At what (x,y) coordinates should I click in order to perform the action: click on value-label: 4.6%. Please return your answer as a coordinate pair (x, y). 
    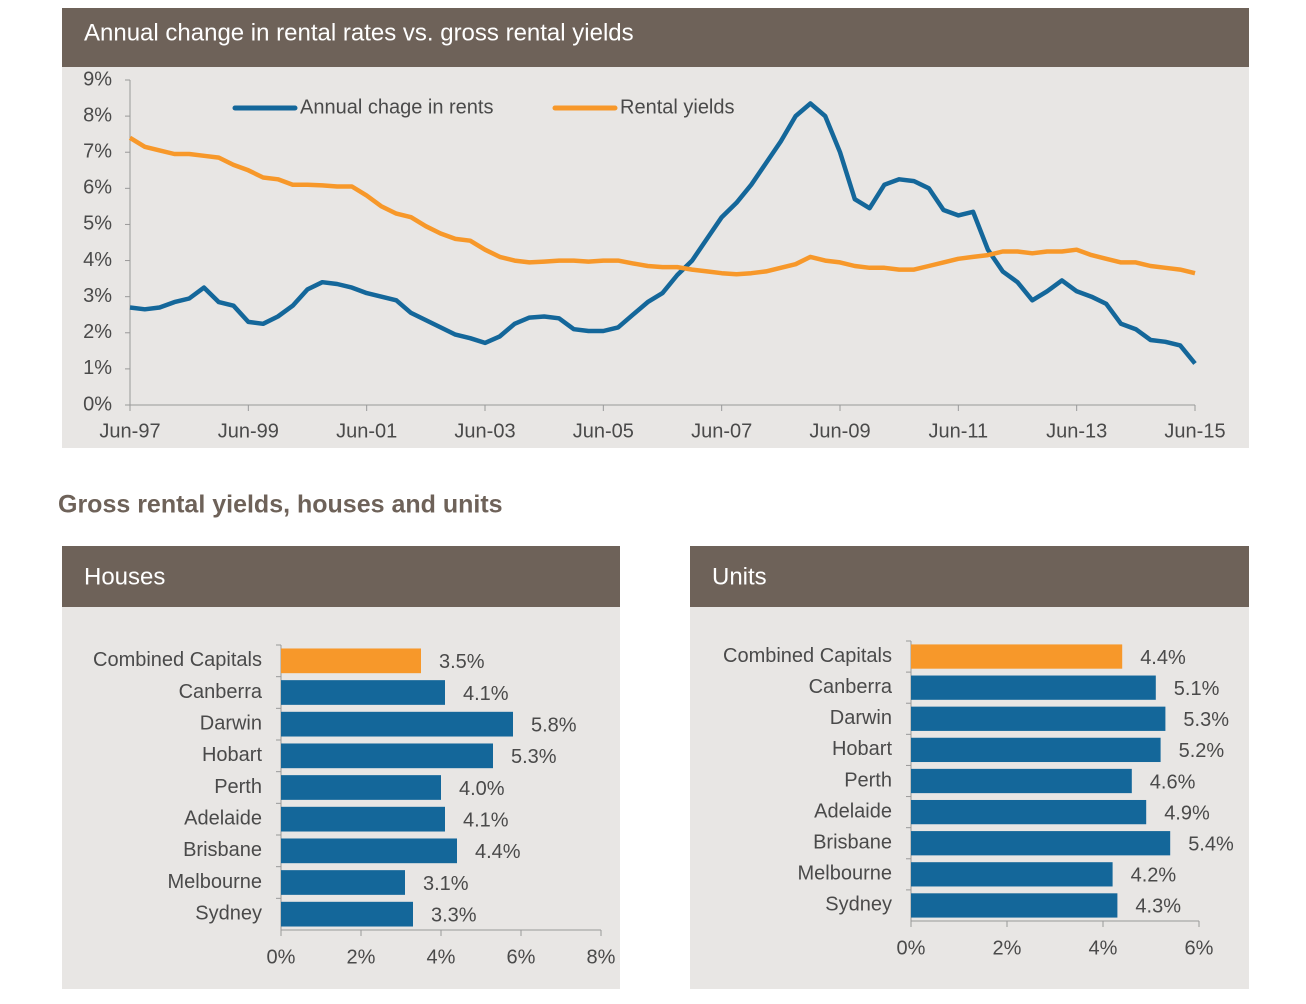
    Looking at the image, I should click on (1173, 782).